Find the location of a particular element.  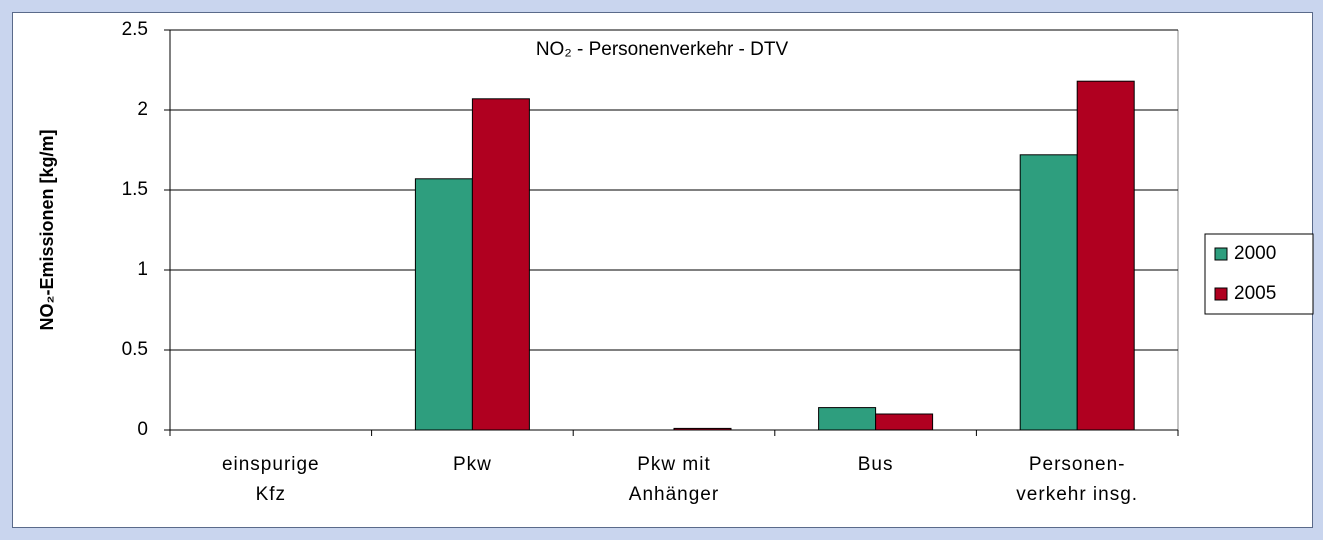

x-tick-label: Bus is located at coordinates (875, 464).